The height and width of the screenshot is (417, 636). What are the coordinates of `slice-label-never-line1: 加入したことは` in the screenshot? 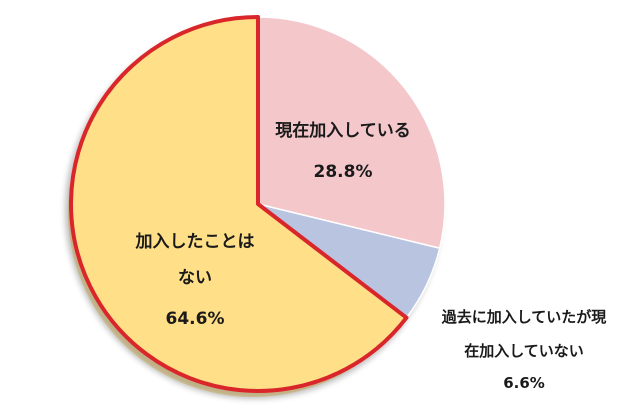 It's located at (195, 242).